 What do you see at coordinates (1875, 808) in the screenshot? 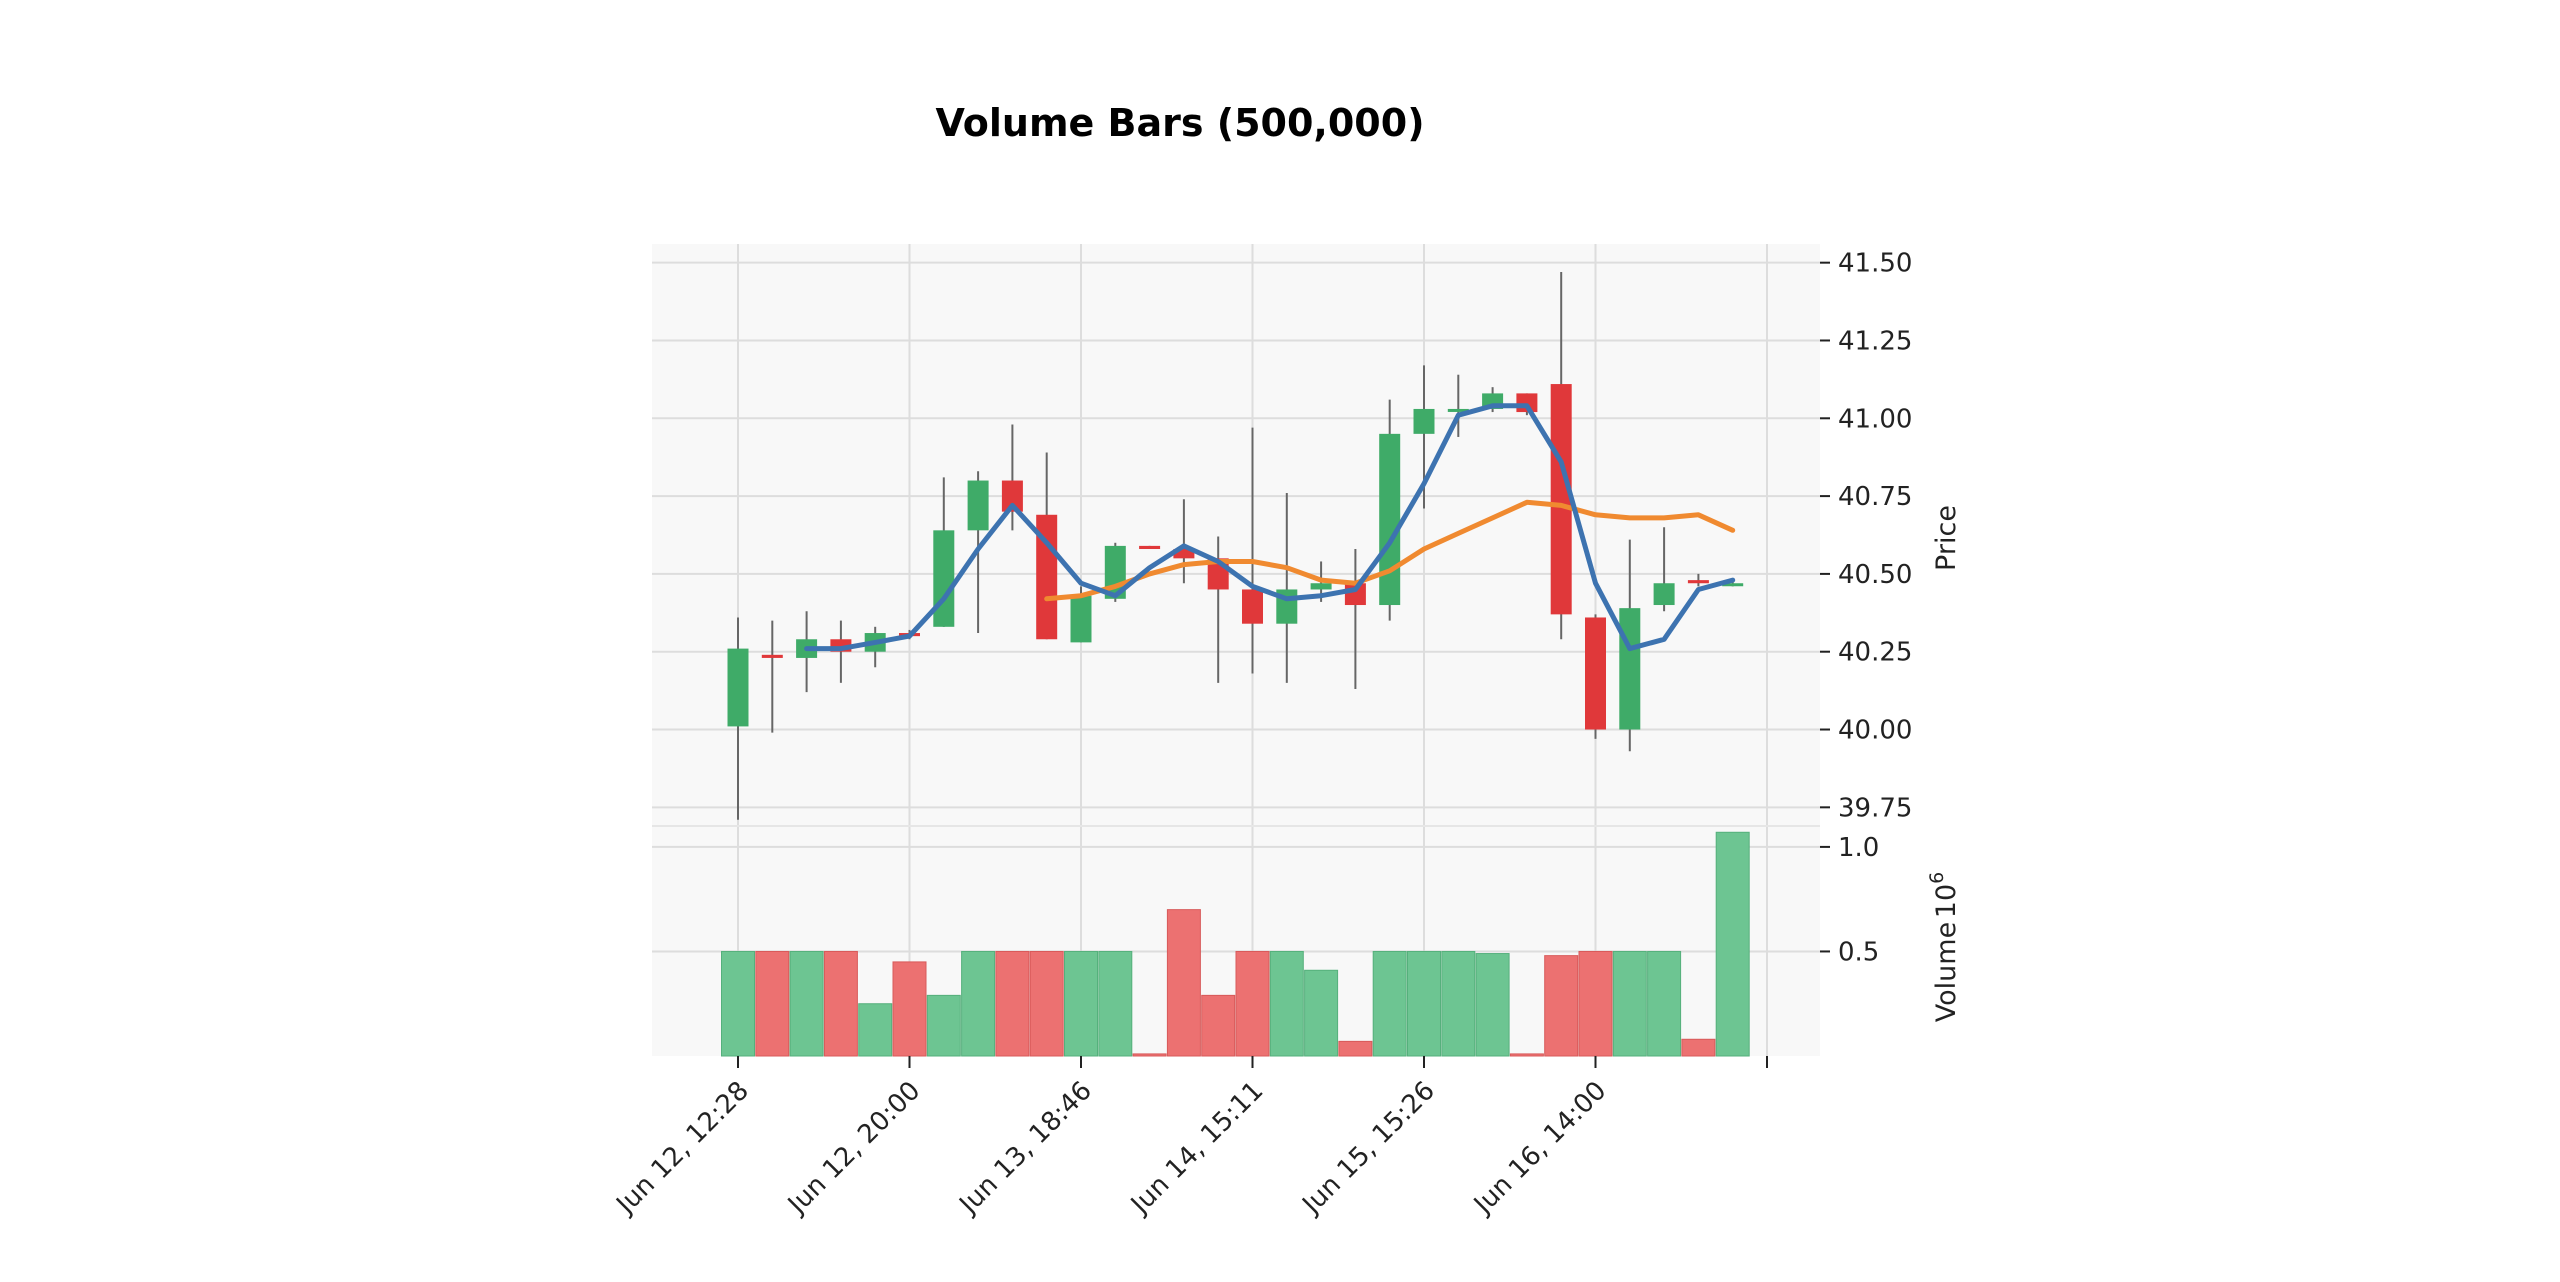
I see `price-tick-label: 39.75` at bounding box center [1875, 808].